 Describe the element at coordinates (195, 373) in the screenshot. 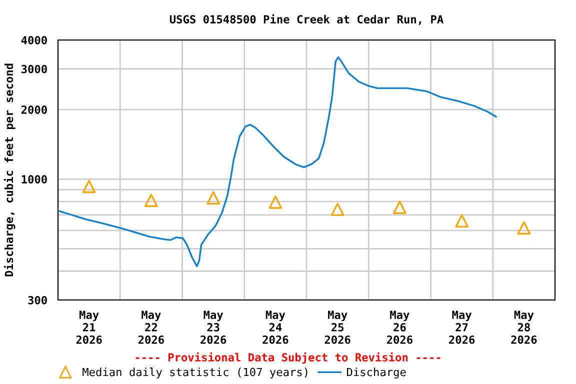

I see `legend-label: Median daily statistic (107 years)` at that location.